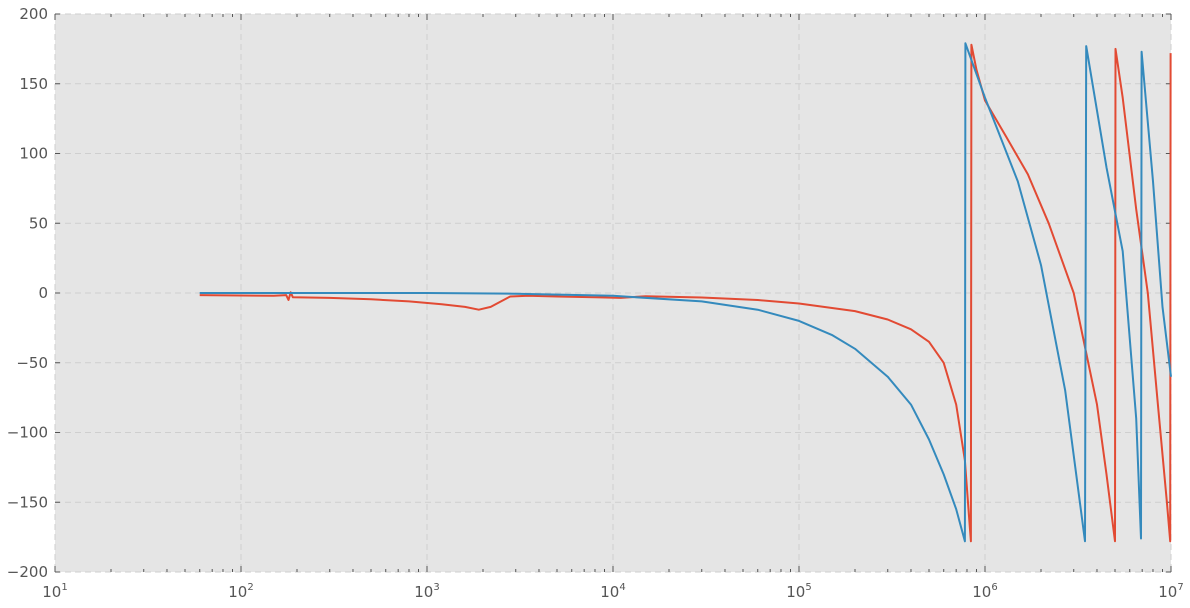  Describe the element at coordinates (1170, 591) in the screenshot. I see `x-tick-label: 10⁷` at that location.